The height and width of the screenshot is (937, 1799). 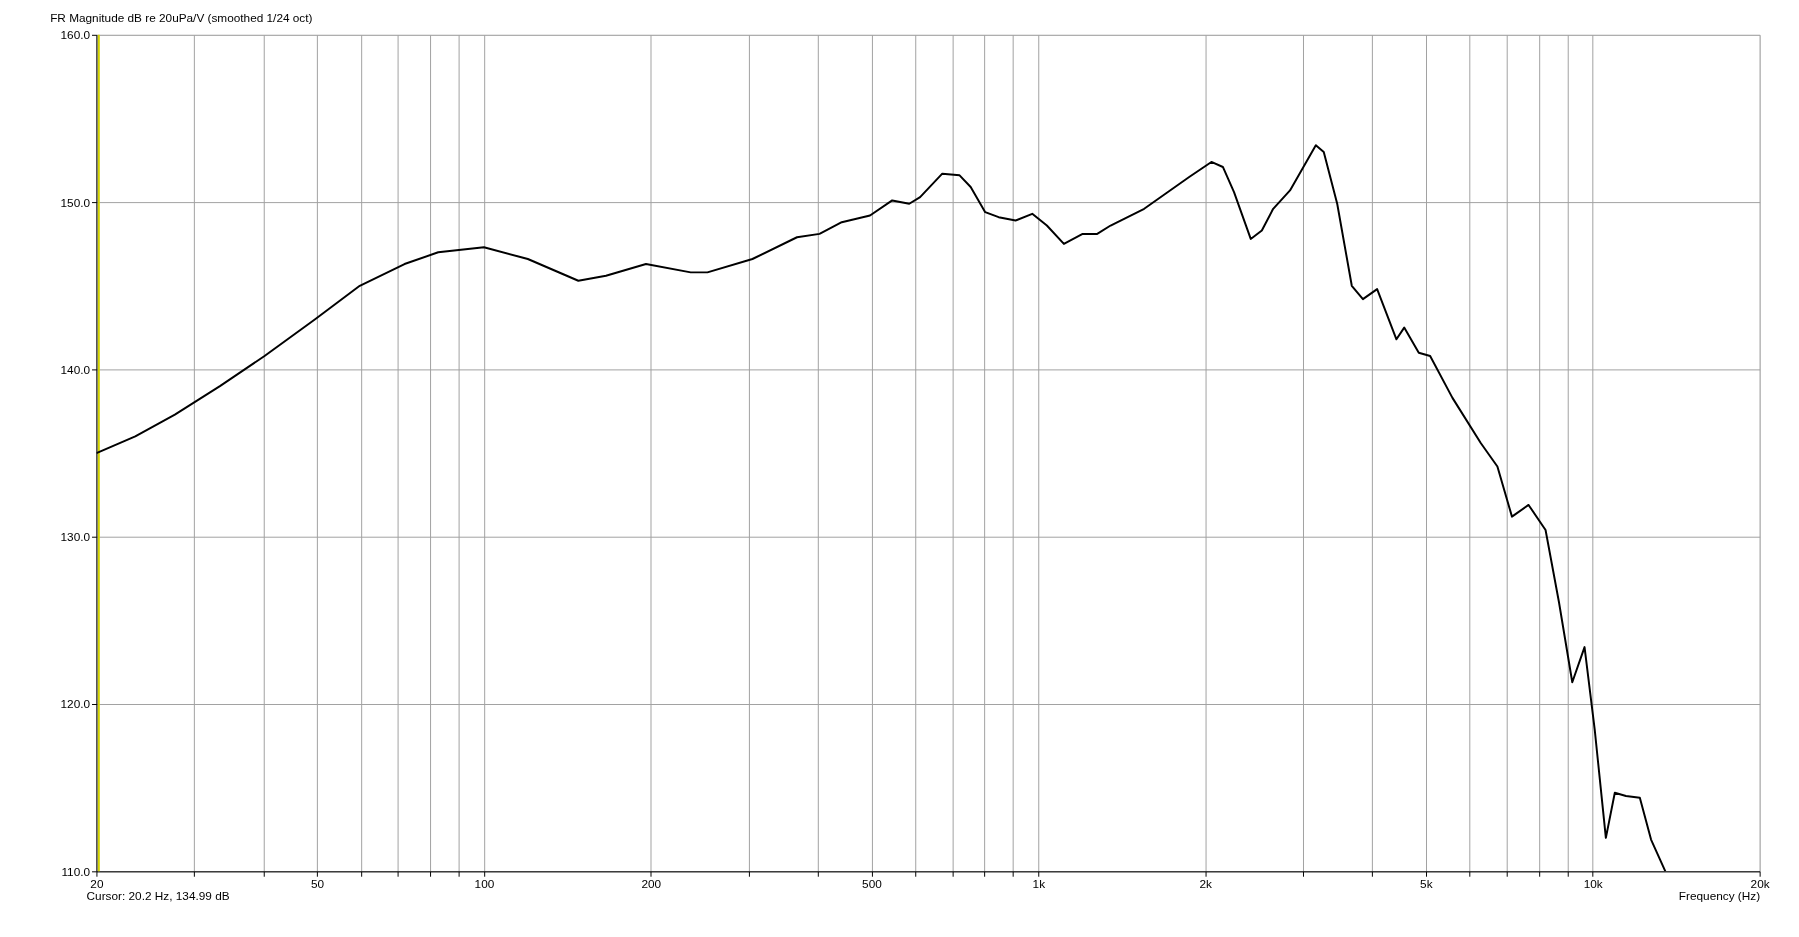 What do you see at coordinates (1426, 883) in the screenshot?
I see `x-tick-label: 5k` at bounding box center [1426, 883].